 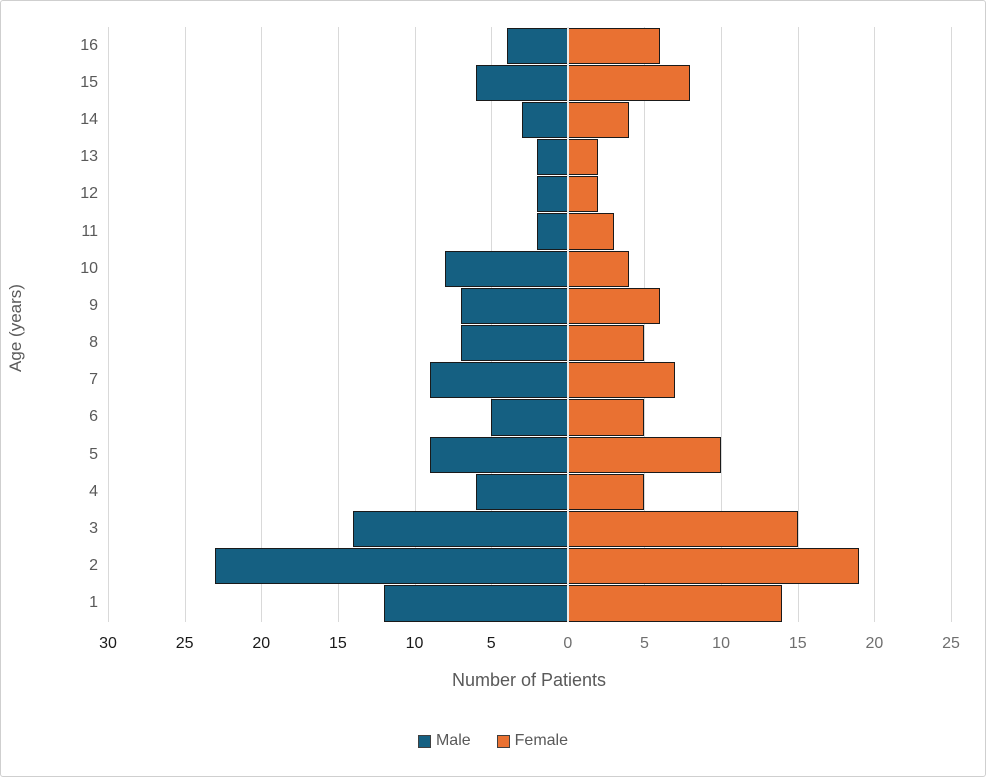 I want to click on y-tick-label: 11, so click(x=89, y=231).